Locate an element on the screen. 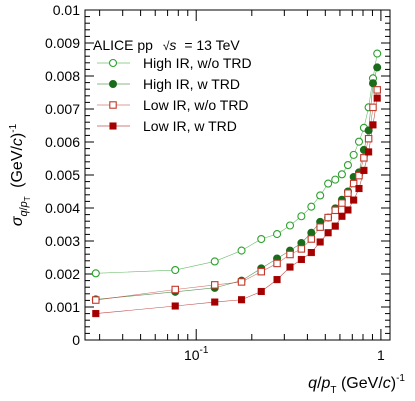 This screenshot has height=401, width=415. y-axis-title: σq/pT (GeV/c)-1 is located at coordinates (20, 174).